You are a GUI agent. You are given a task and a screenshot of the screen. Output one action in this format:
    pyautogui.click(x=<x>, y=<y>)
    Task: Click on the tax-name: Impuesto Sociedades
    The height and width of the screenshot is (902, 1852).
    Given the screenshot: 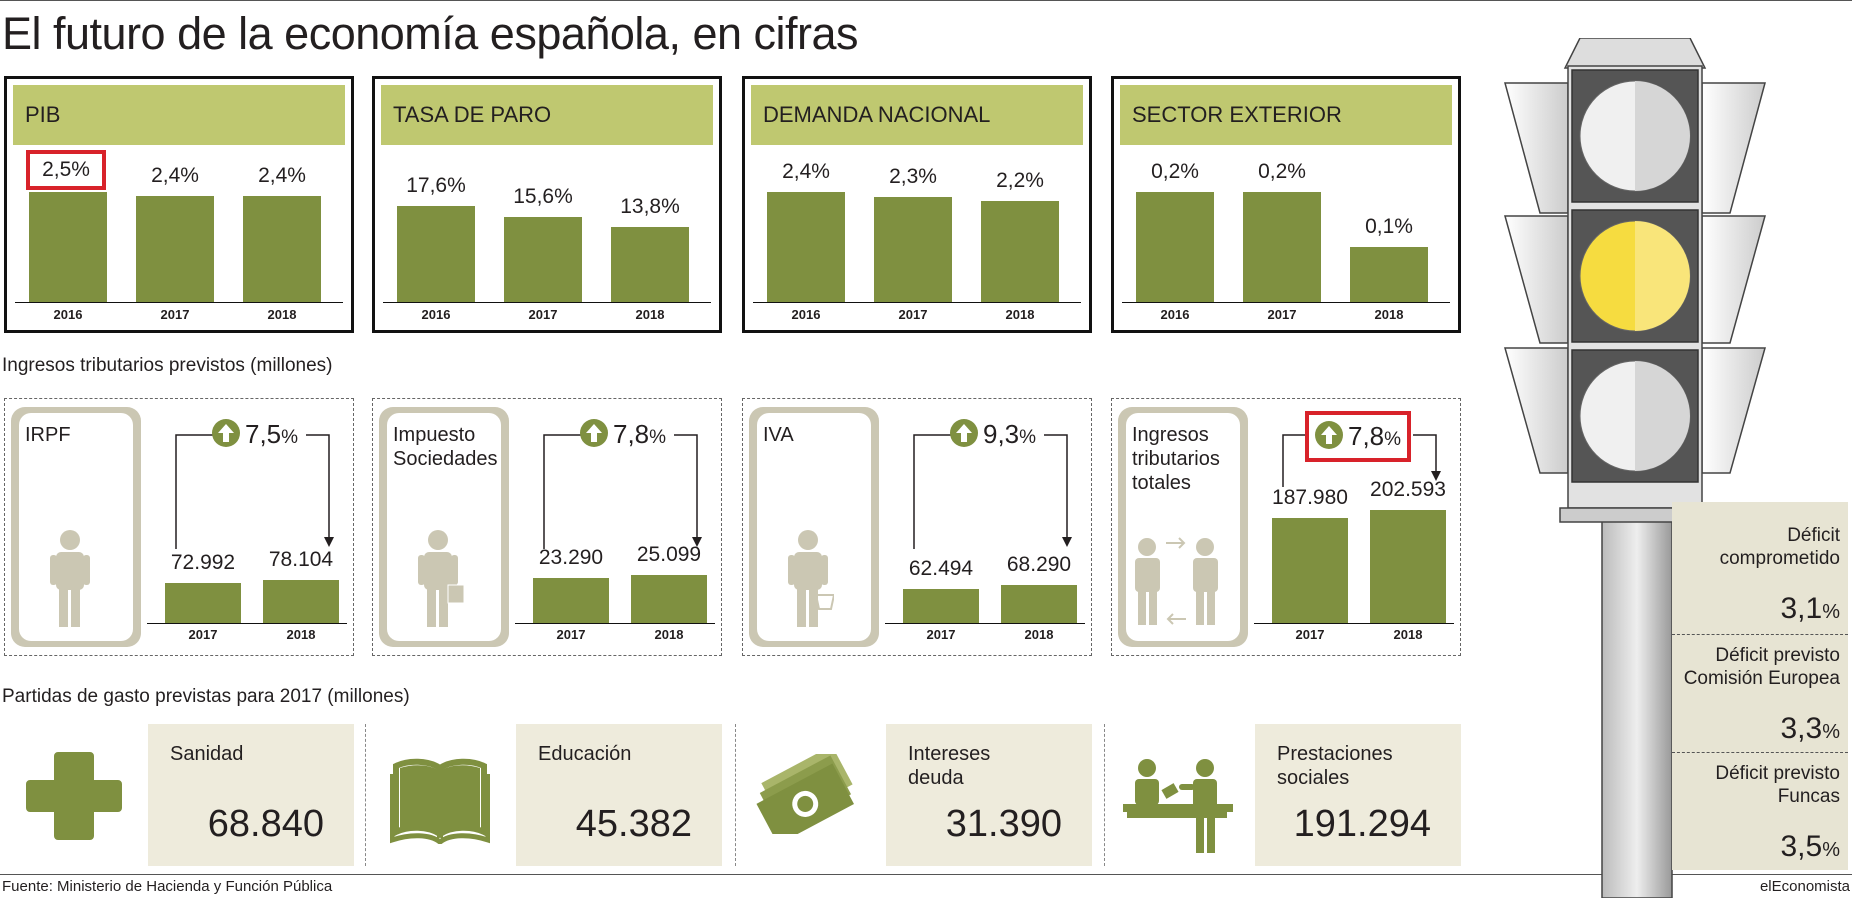 What is the action you would take?
    pyautogui.click(x=445, y=447)
    